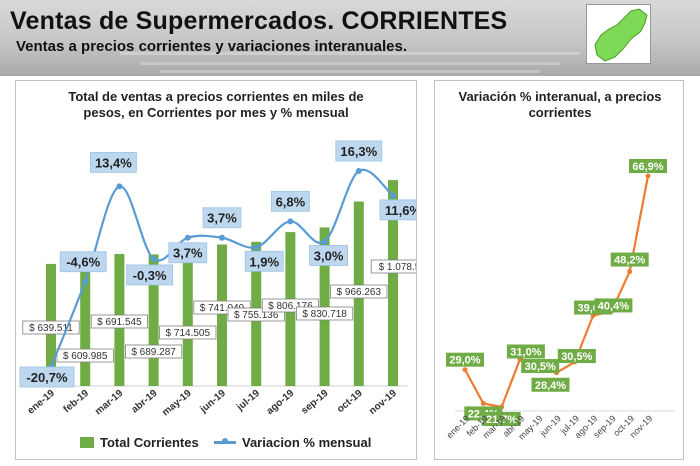 Image resolution: width=700 pixels, height=466 pixels. I want to click on line-value-label-jun-19: 3,7%, so click(222, 218).